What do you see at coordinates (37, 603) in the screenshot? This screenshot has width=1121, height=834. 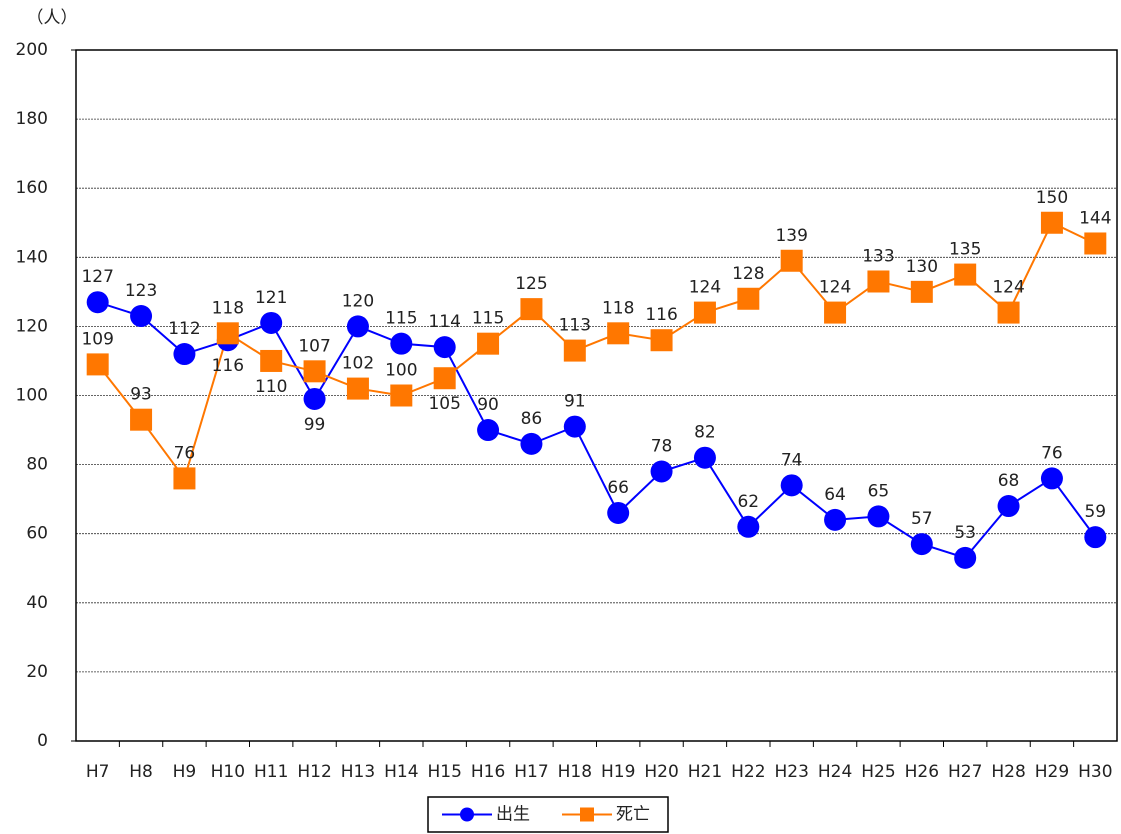 I see `y-tick-label: 40` at bounding box center [37, 603].